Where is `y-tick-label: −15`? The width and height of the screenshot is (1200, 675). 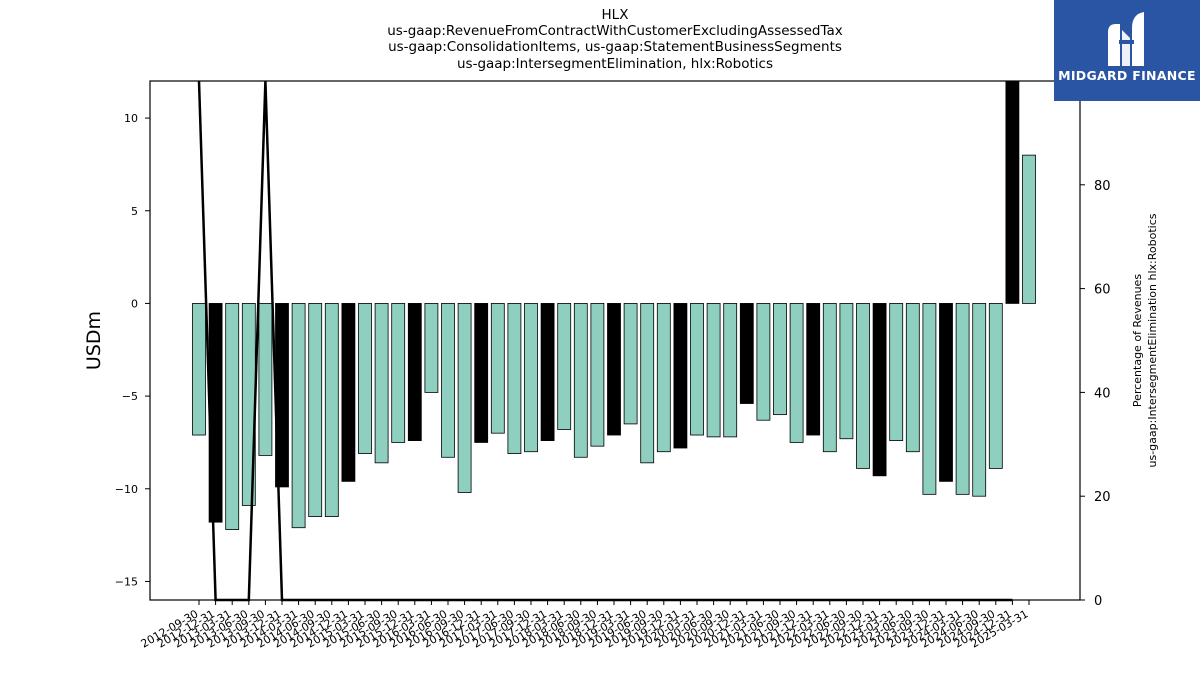 y-tick-label: −15 is located at coordinates (126, 581).